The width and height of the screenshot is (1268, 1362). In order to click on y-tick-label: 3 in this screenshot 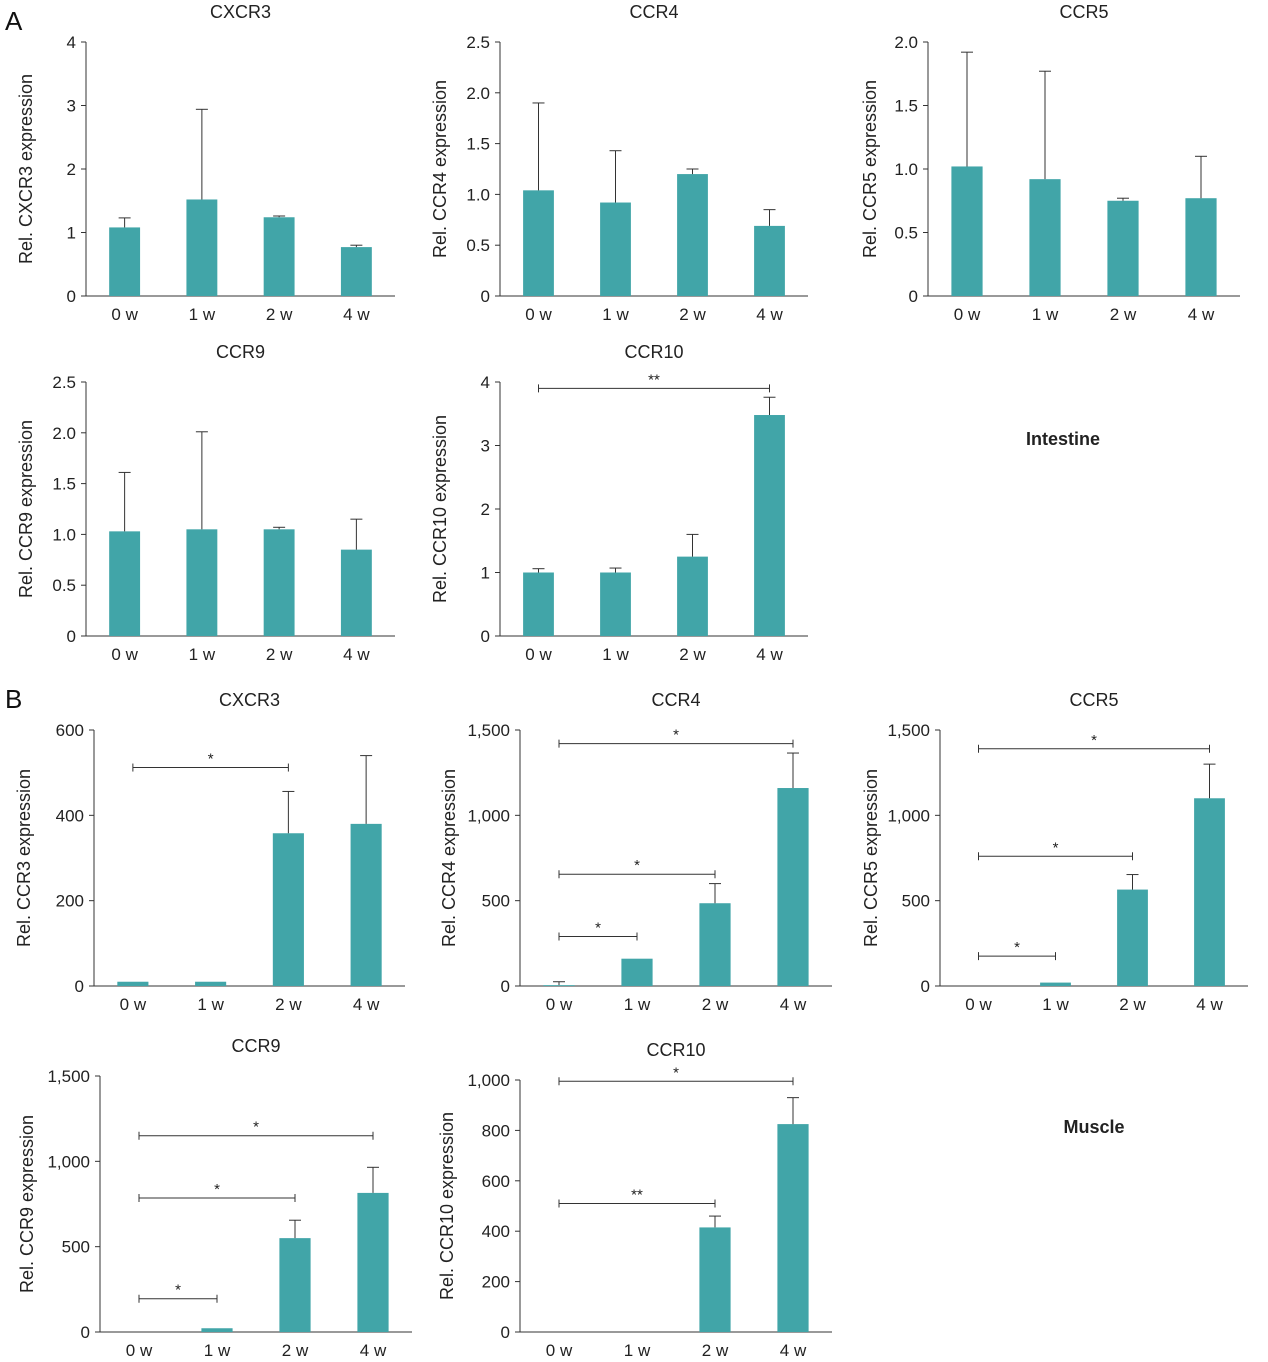, I will do `click(71, 106)`.